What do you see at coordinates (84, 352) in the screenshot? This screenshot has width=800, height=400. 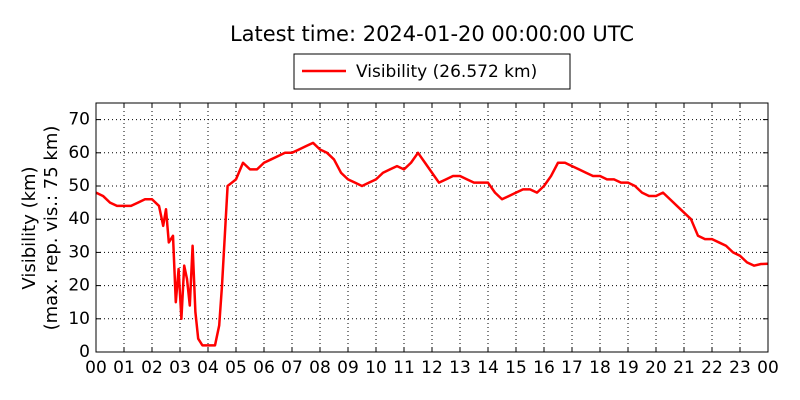 I see `y-tick-label: 0` at bounding box center [84, 352].